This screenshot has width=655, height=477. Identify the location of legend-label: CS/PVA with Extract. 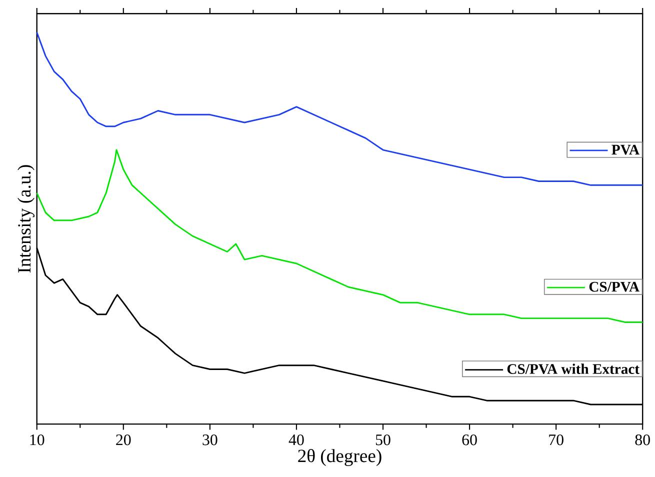
(573, 369).